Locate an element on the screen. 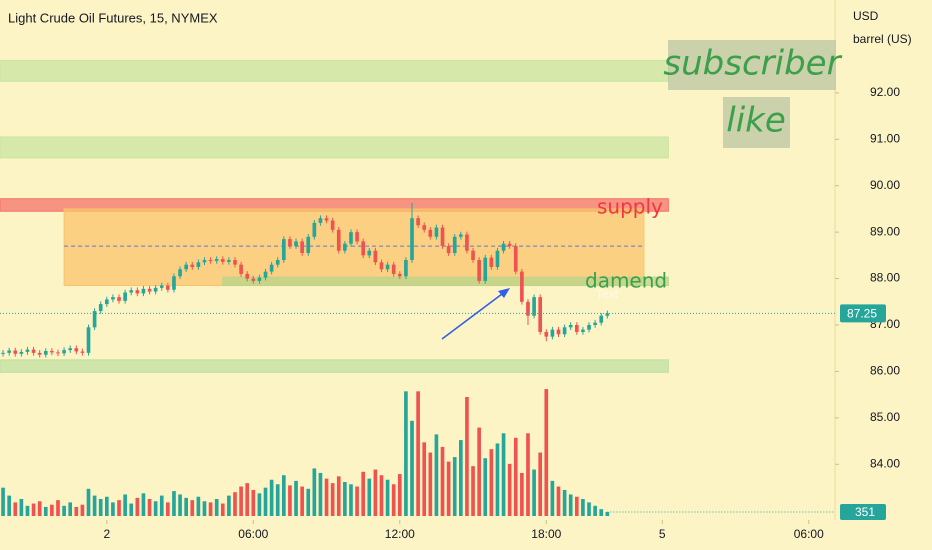  currency: USD is located at coordinates (866, 16).